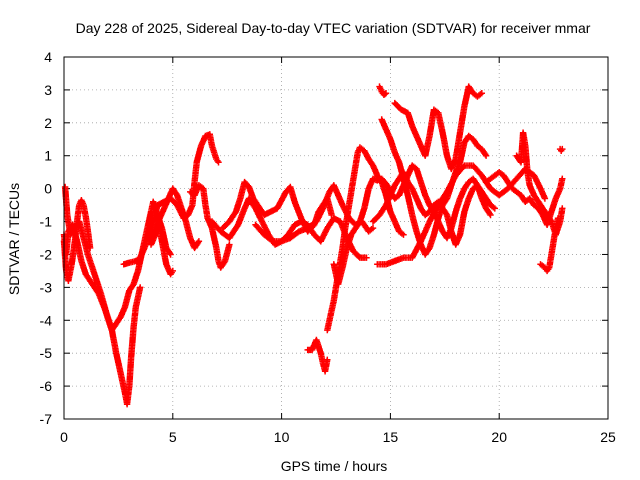 Image resolution: width=640 pixels, height=480 pixels. What do you see at coordinates (46, 386) in the screenshot?
I see `y-tick-label: -6` at bounding box center [46, 386].